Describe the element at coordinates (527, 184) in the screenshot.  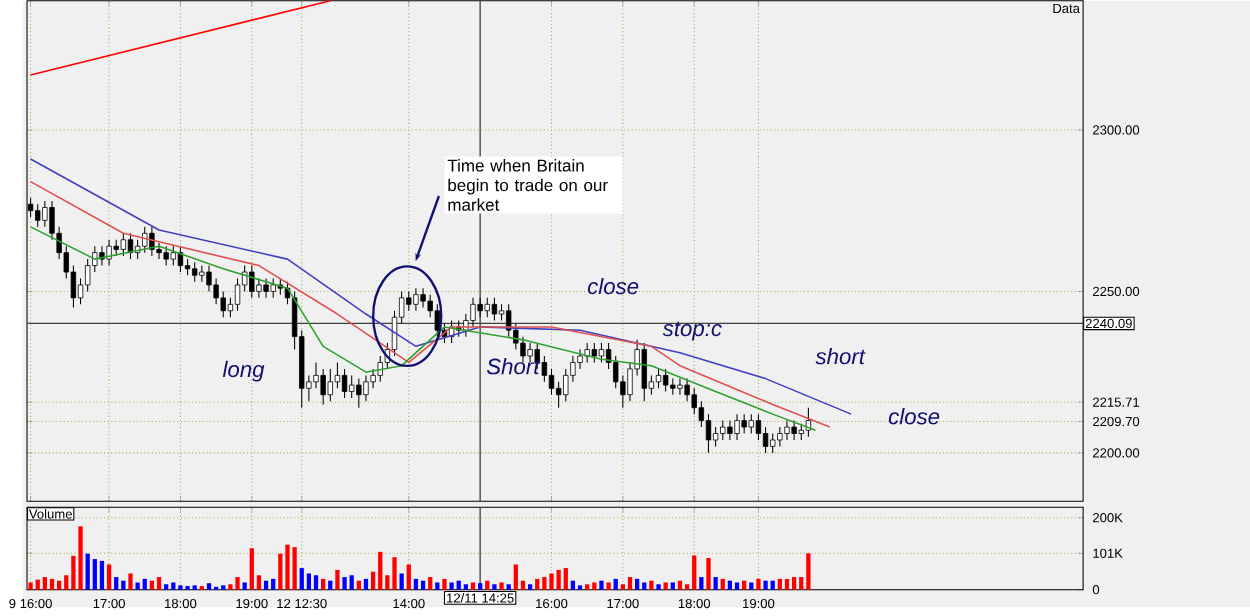
I see `annotation: Time when Britain begin to trade on our market` at that location.